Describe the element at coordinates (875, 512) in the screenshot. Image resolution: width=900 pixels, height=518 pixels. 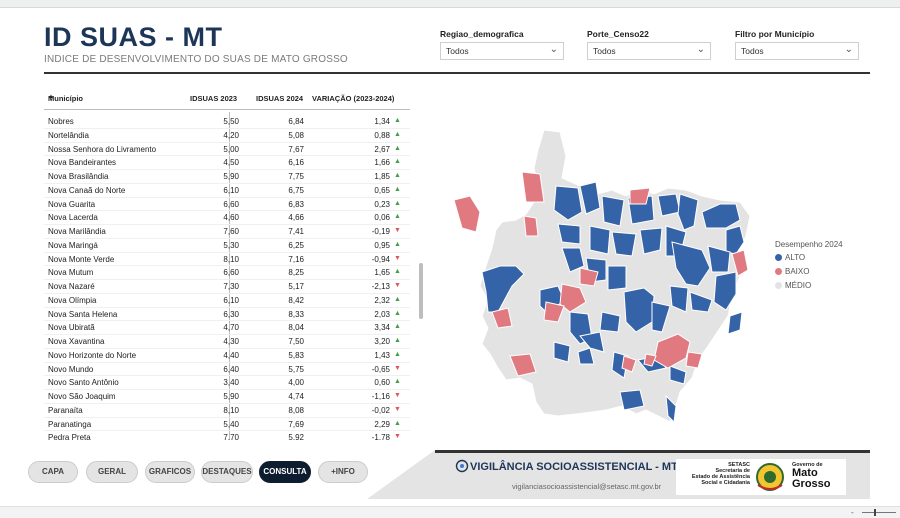
I see `zoom-slider-handle` at that location.